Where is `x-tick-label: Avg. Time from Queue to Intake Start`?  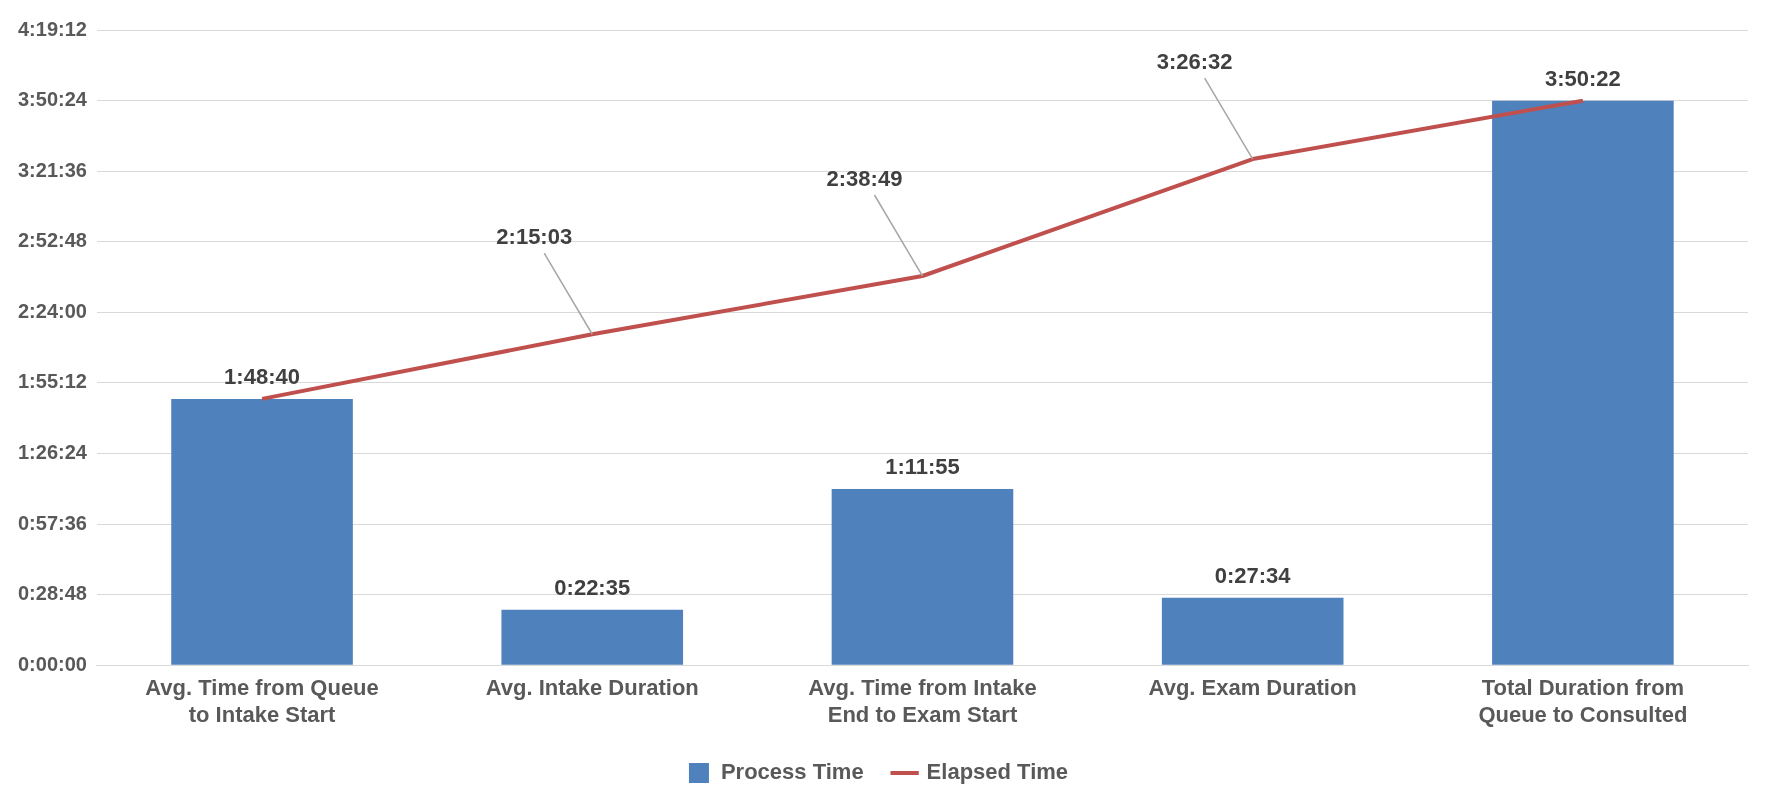 x-tick-label: Avg. Time from Queue to Intake Start is located at coordinates (262, 701).